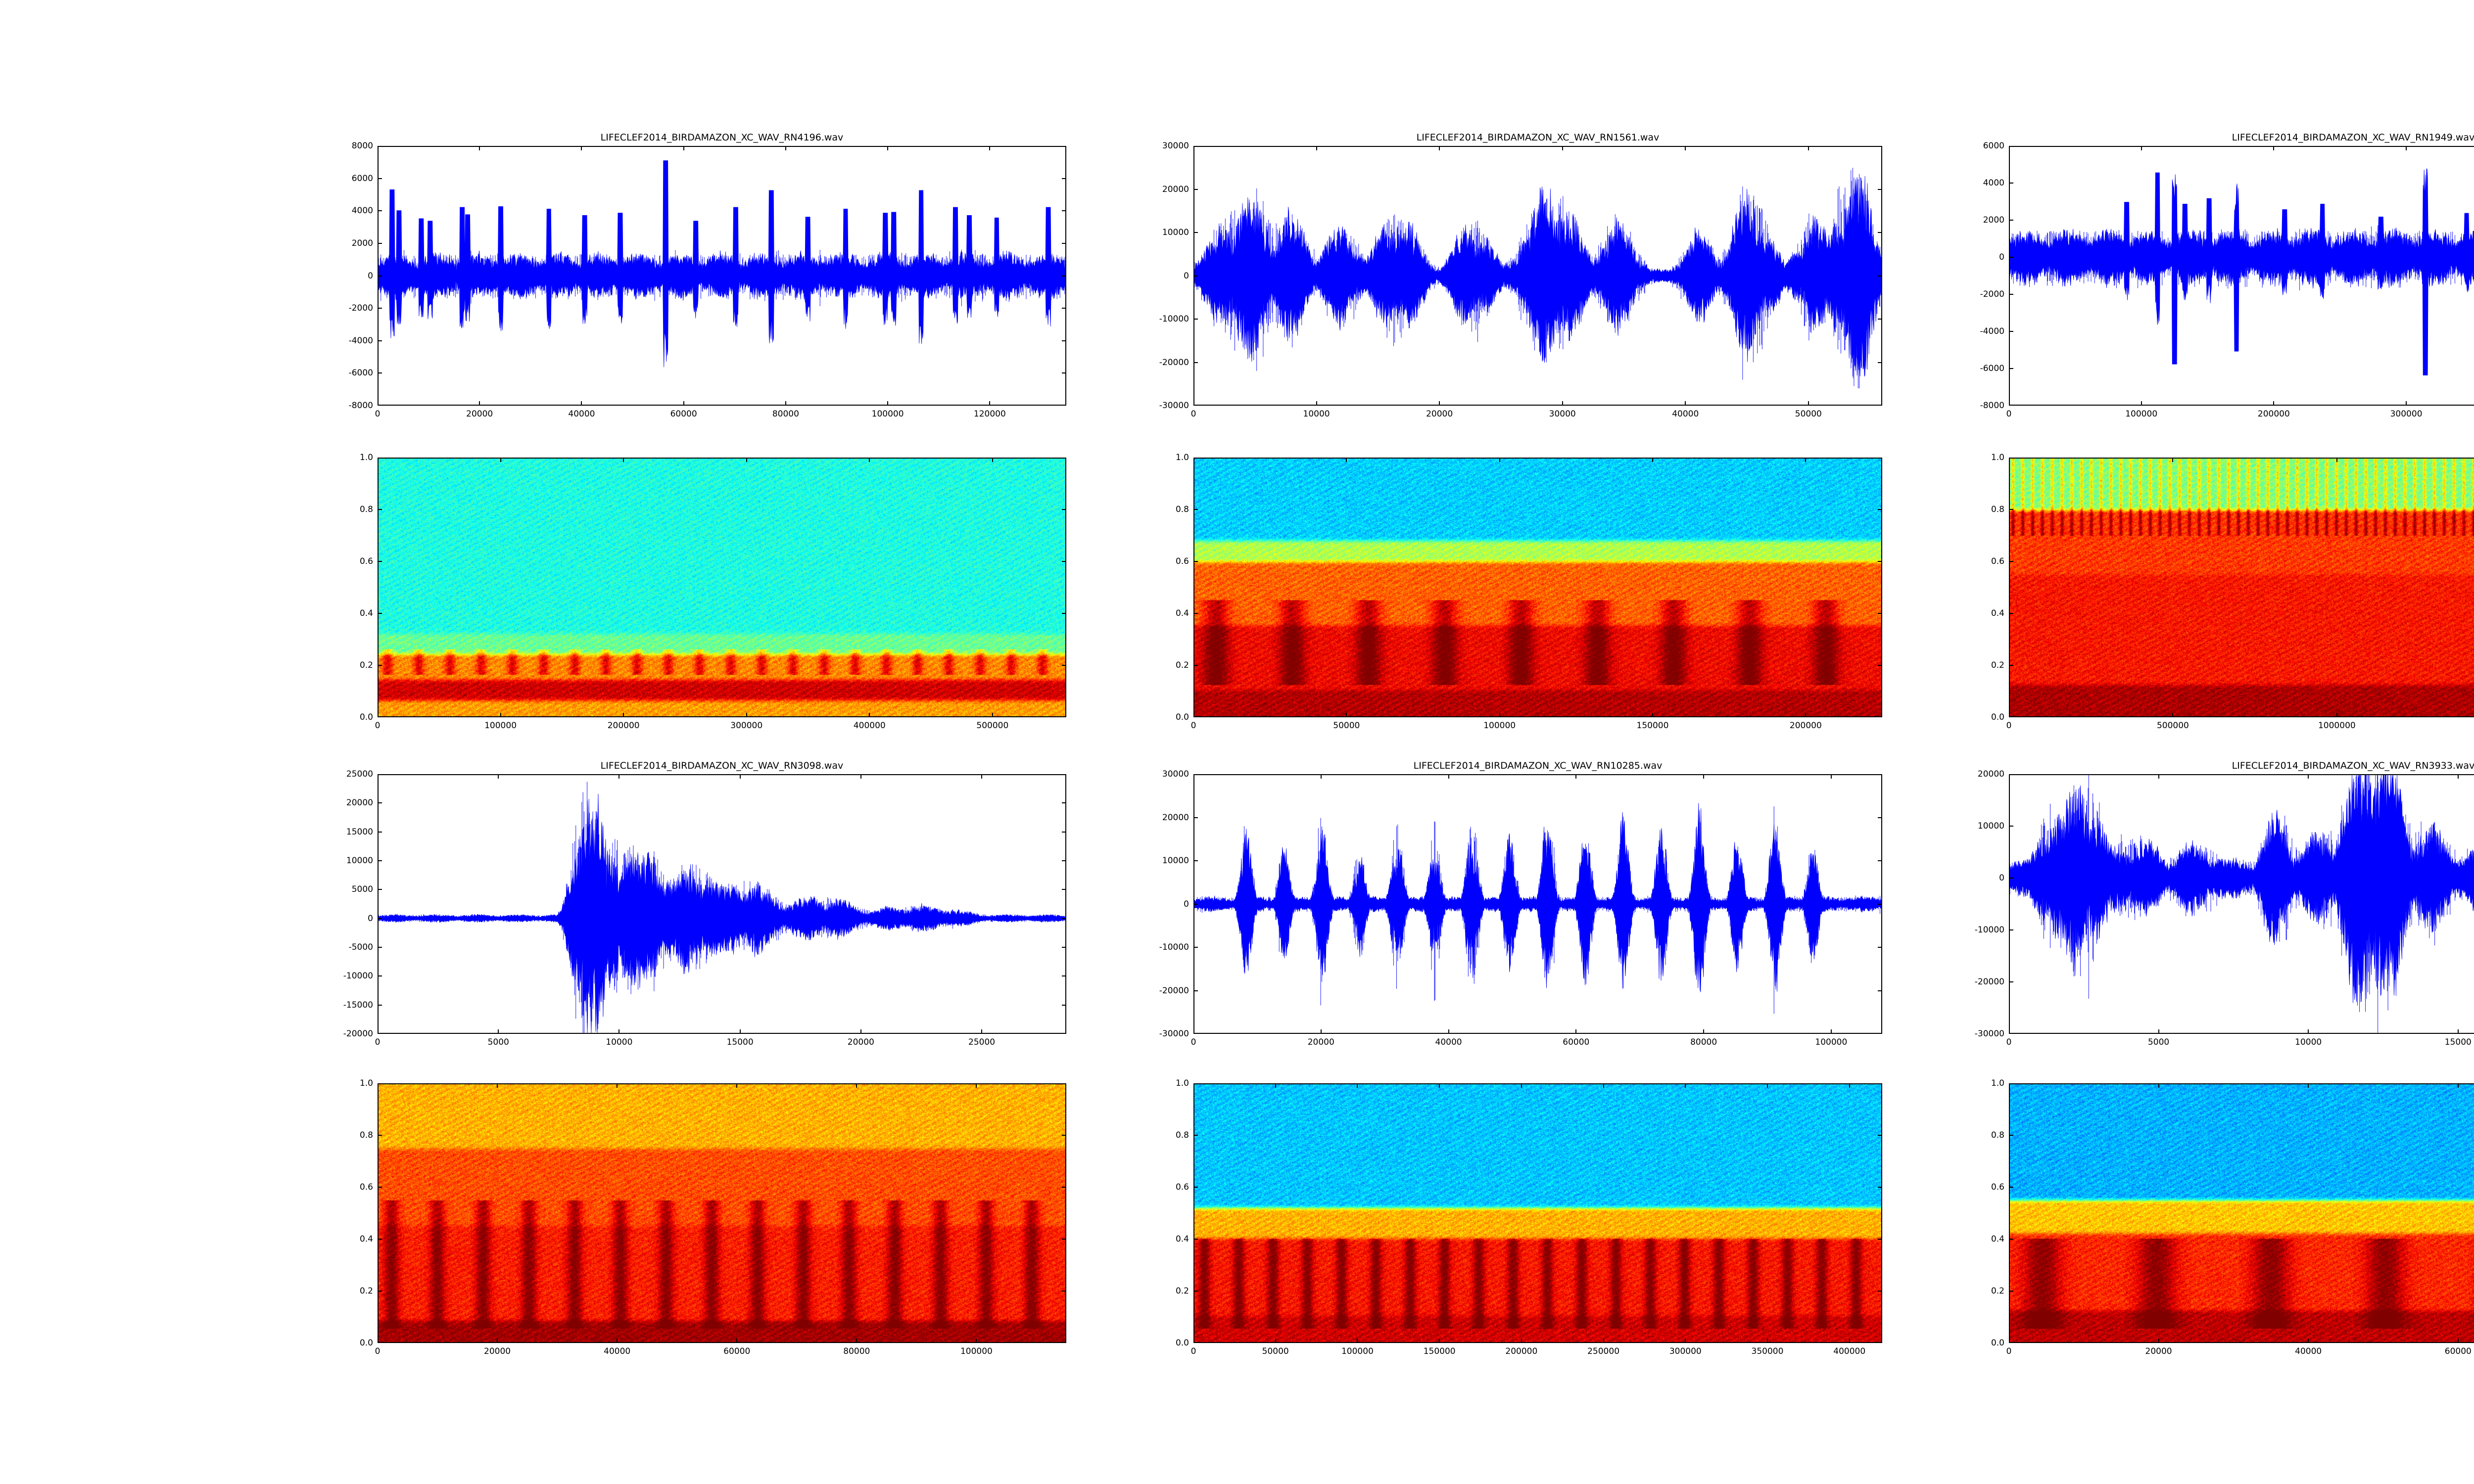 Image resolution: width=2474 pixels, height=1484 pixels. What do you see at coordinates (1537, 278) in the screenshot?
I see `waveform-spikes` at bounding box center [1537, 278].